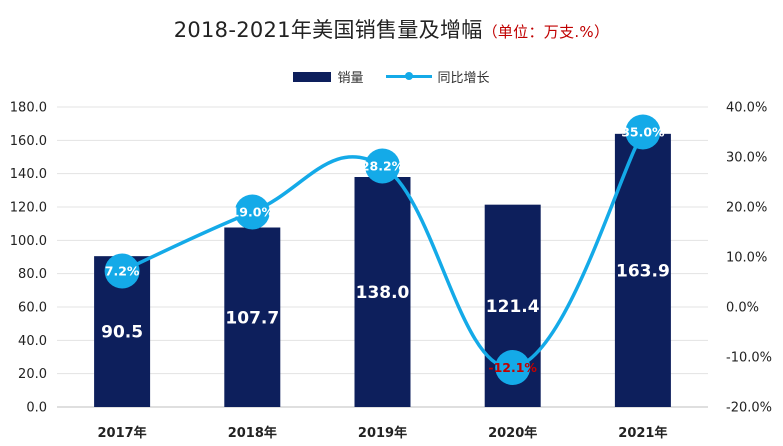  I want to click on legend-item-growth: 同比增长, so click(437, 76).